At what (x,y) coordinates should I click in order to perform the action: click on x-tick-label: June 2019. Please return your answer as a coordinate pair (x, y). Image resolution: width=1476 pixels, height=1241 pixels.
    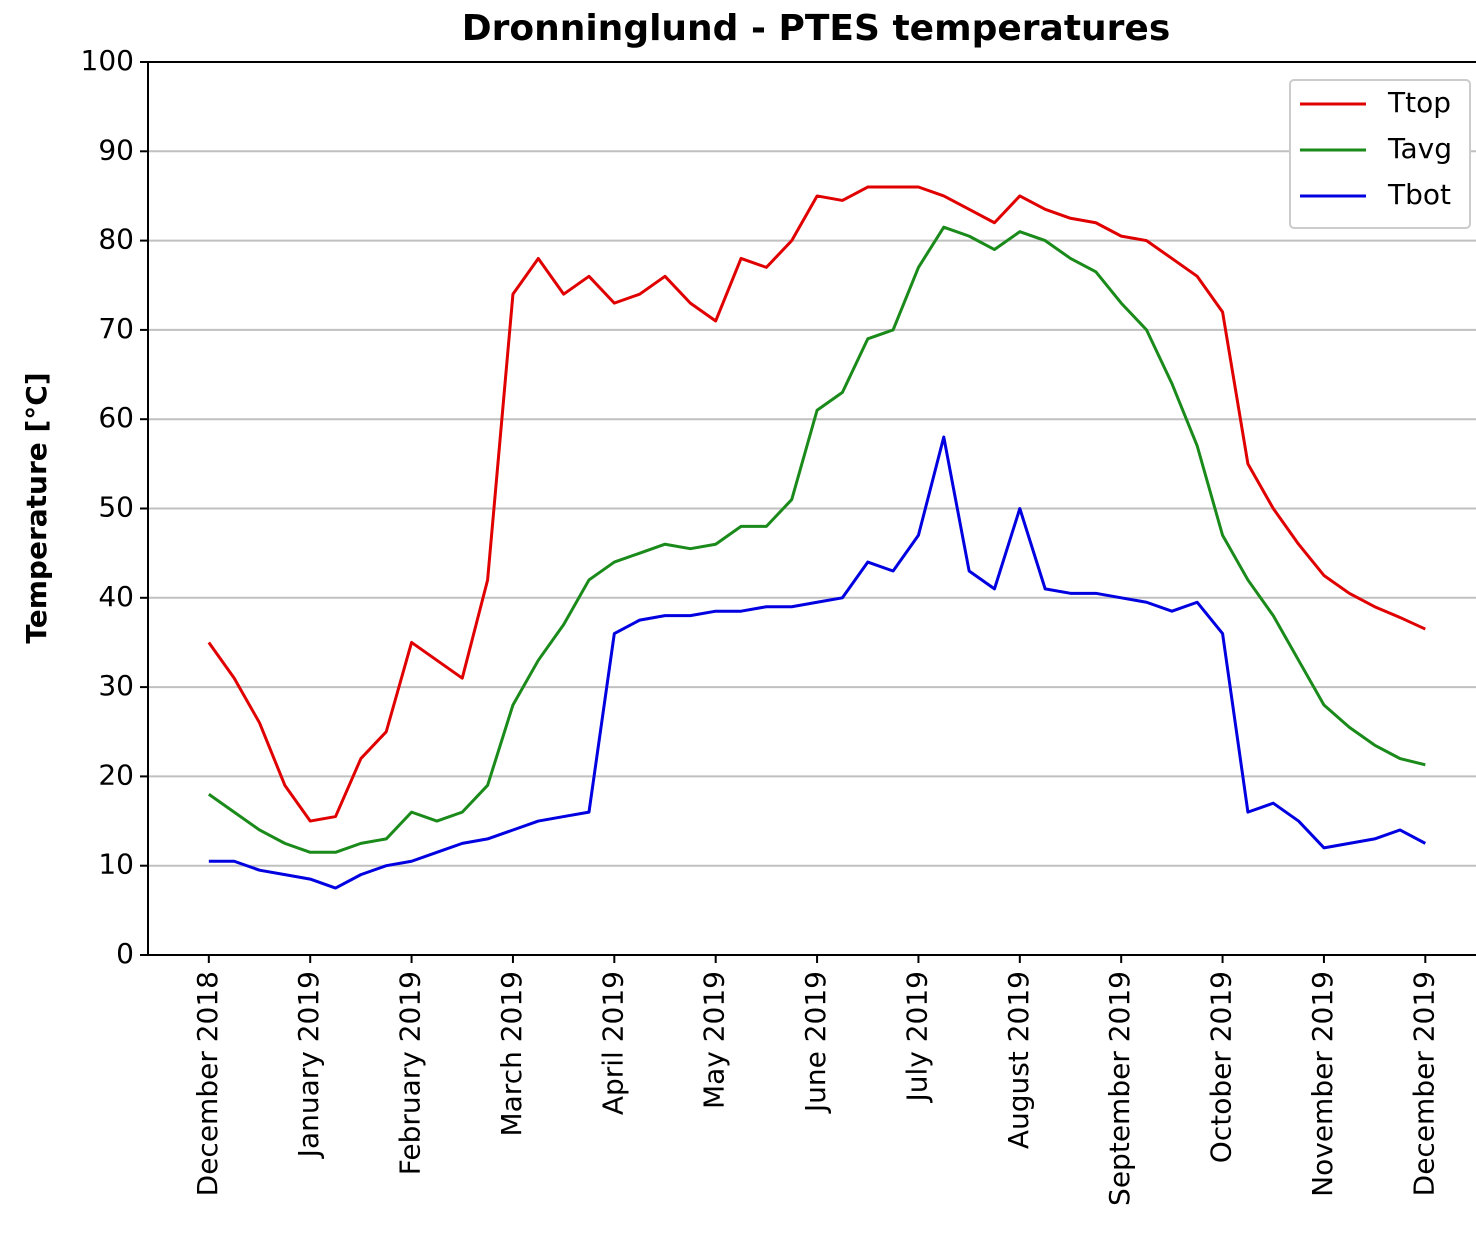
    Looking at the image, I should click on (815, 1042).